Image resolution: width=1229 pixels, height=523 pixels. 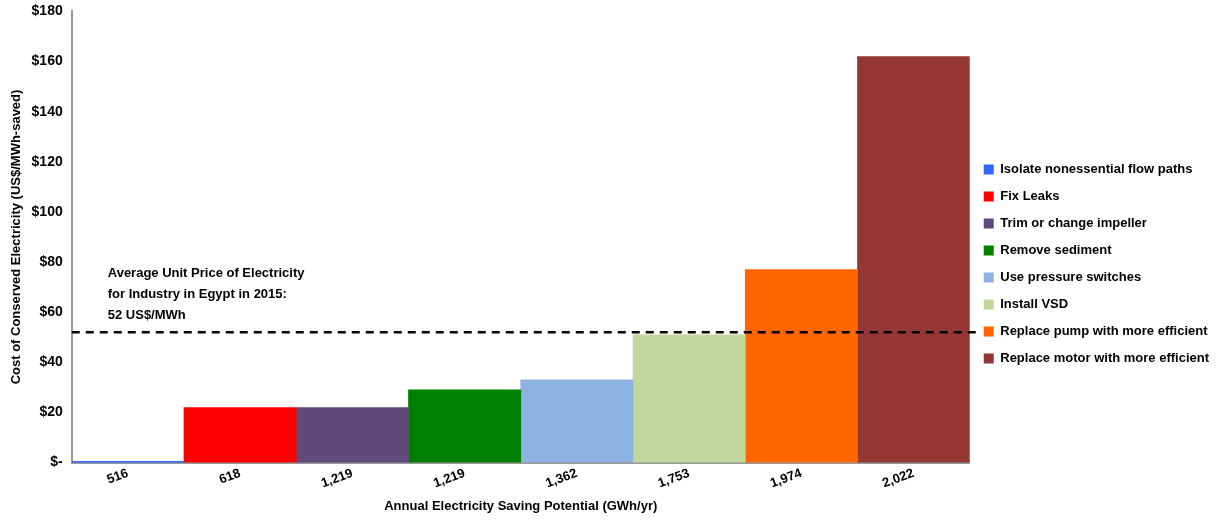 I want to click on ref-line-label: Average Unit Price of Electricity for Industry in Egypt in 2015: 52 US$/MWh, so click(x=206, y=294).